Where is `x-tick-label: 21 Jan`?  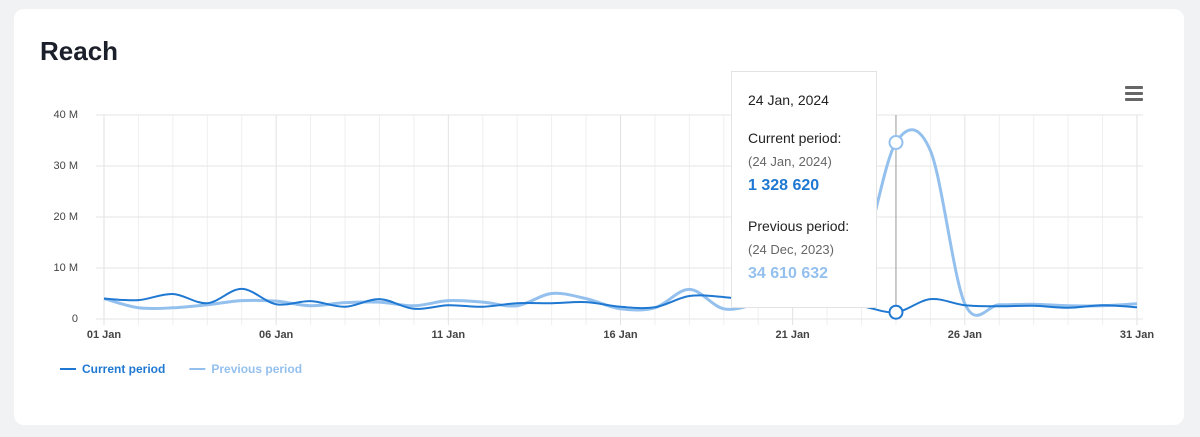
x-tick-label: 21 Jan is located at coordinates (793, 335).